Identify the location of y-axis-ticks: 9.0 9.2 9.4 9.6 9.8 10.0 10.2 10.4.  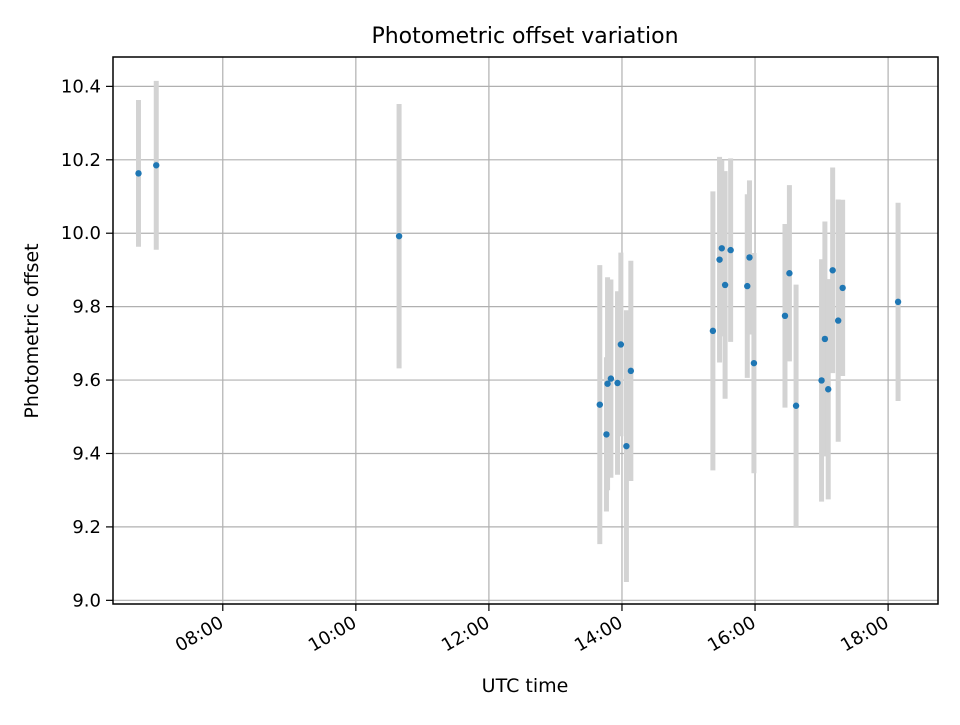
(87, 343).